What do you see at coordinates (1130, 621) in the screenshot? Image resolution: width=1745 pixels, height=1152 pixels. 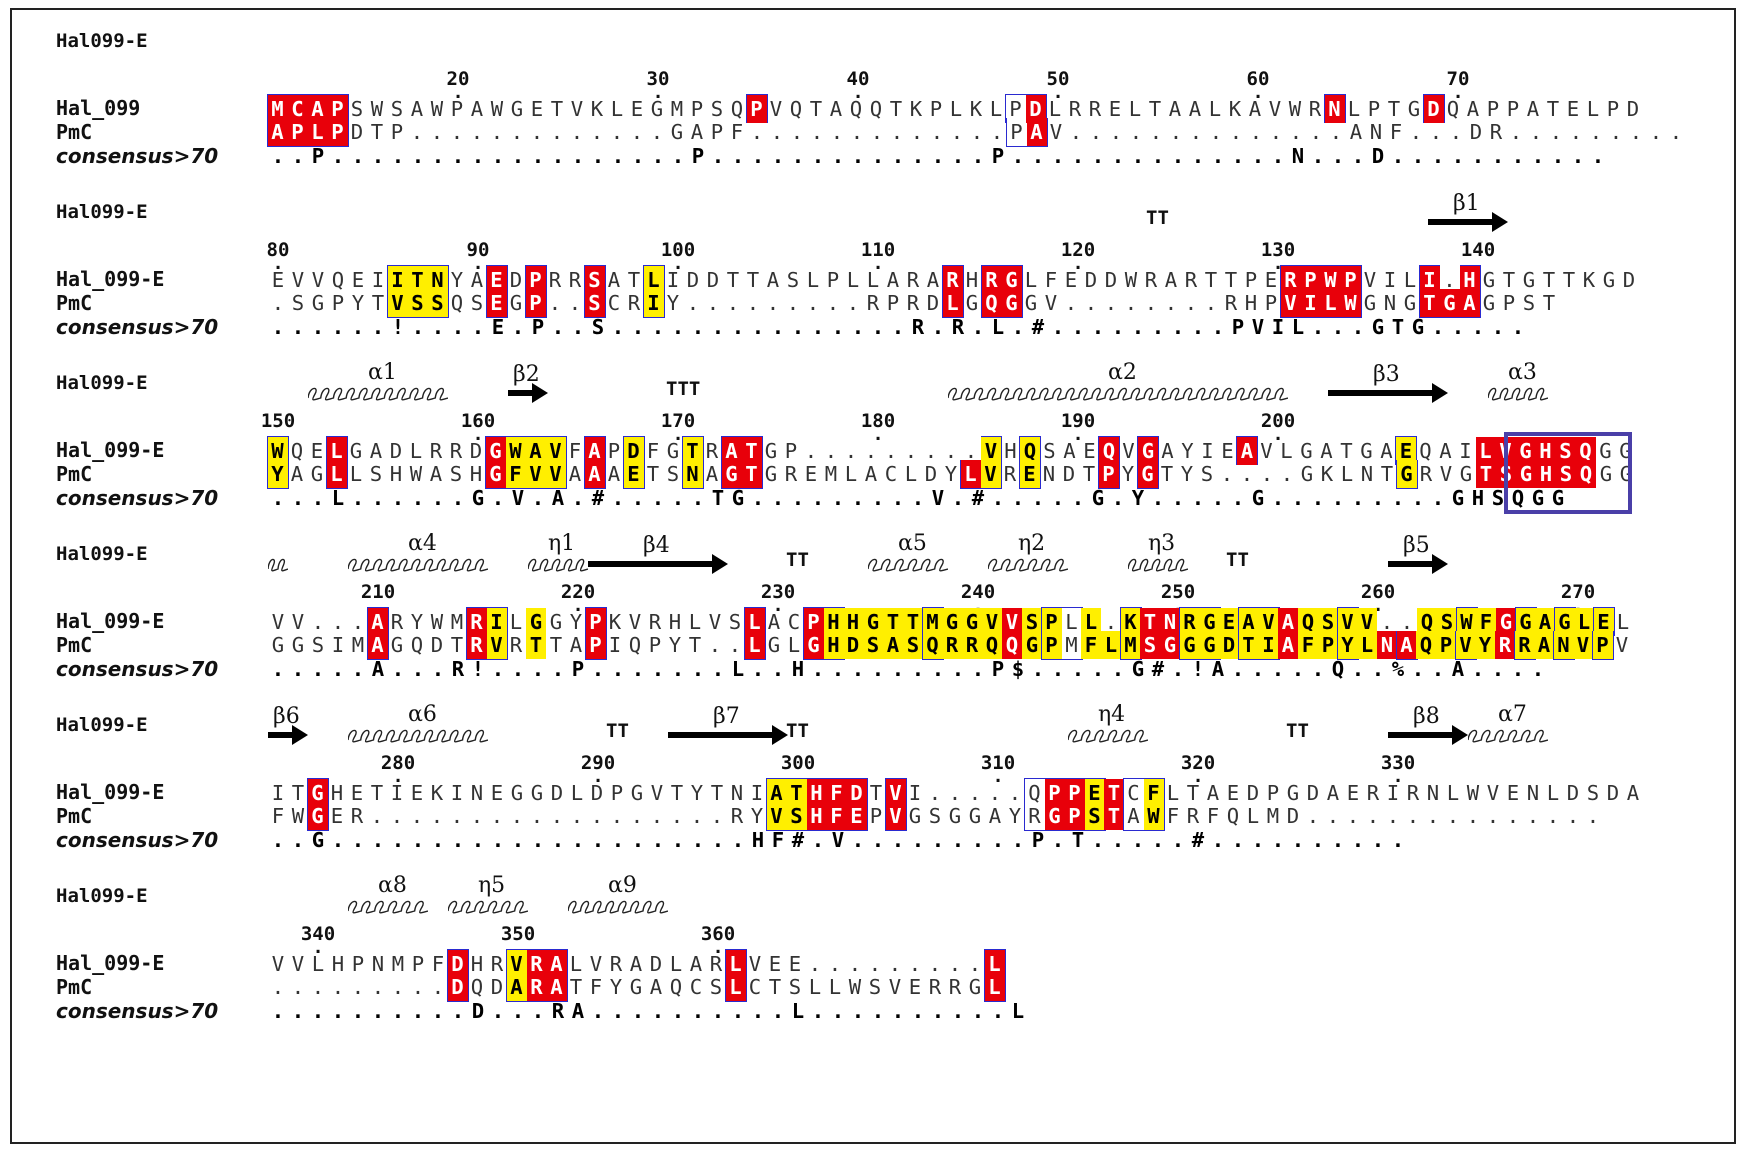 I see `residue: K` at bounding box center [1130, 621].